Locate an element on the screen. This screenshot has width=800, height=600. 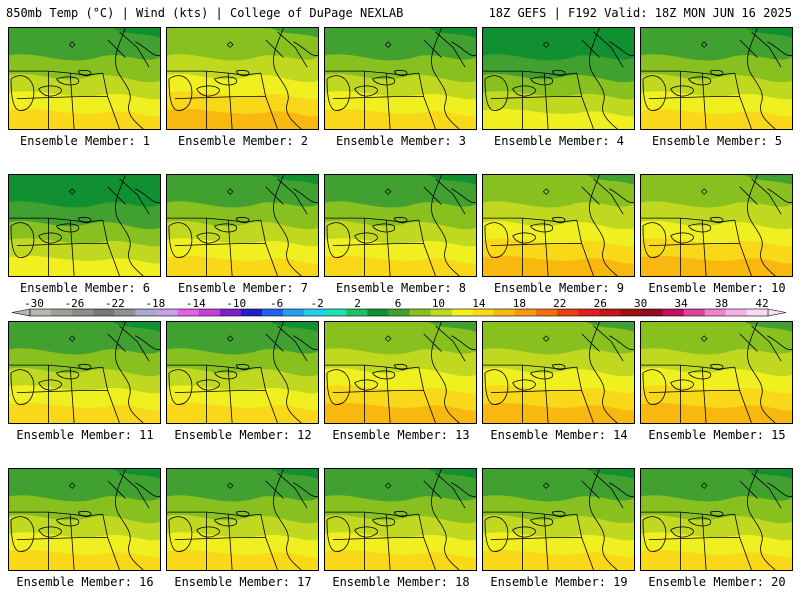
ensemble-member-label: Ensemble Member: 9 is located at coordinates (559, 288).